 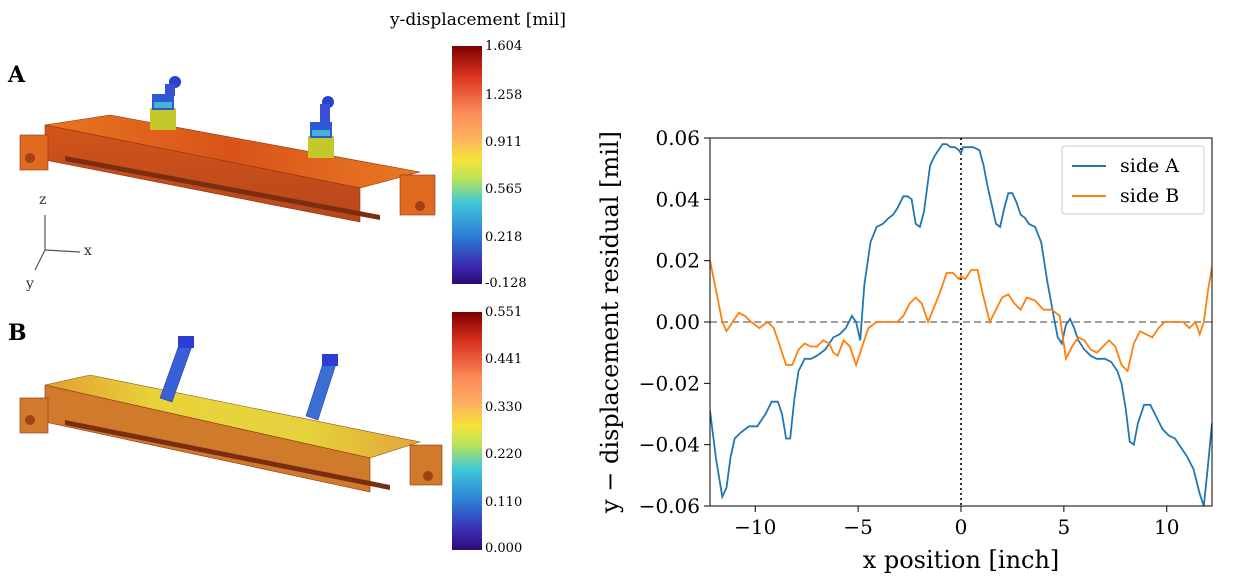 What do you see at coordinates (610, 322) in the screenshot?
I see `y-axis-label: y − displacement residual [mil]` at bounding box center [610, 322].